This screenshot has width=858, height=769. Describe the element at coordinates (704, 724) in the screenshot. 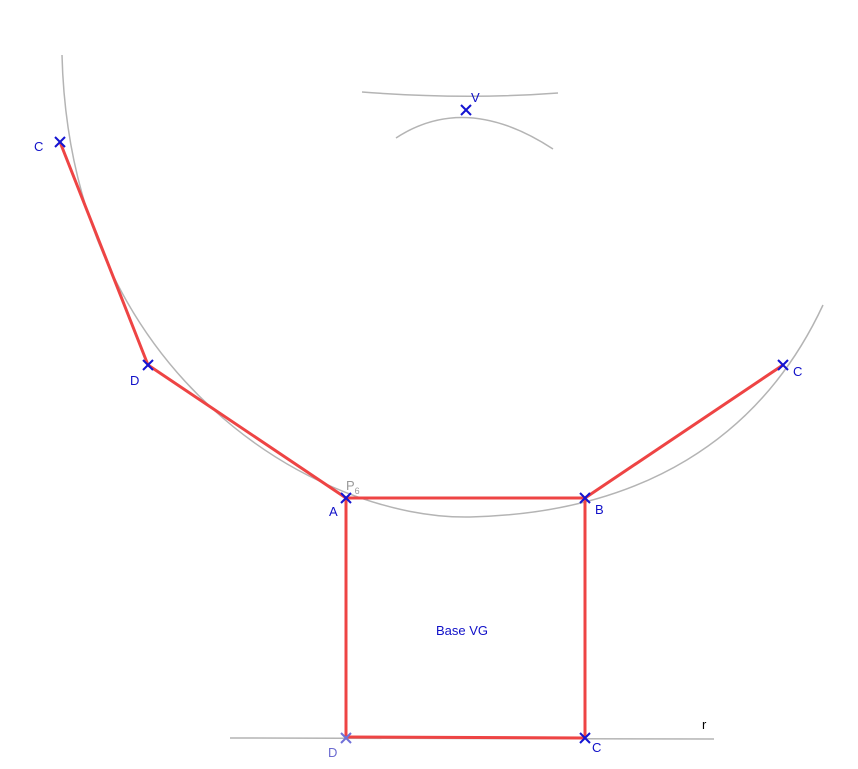

I see `line-r-label: r` at that location.